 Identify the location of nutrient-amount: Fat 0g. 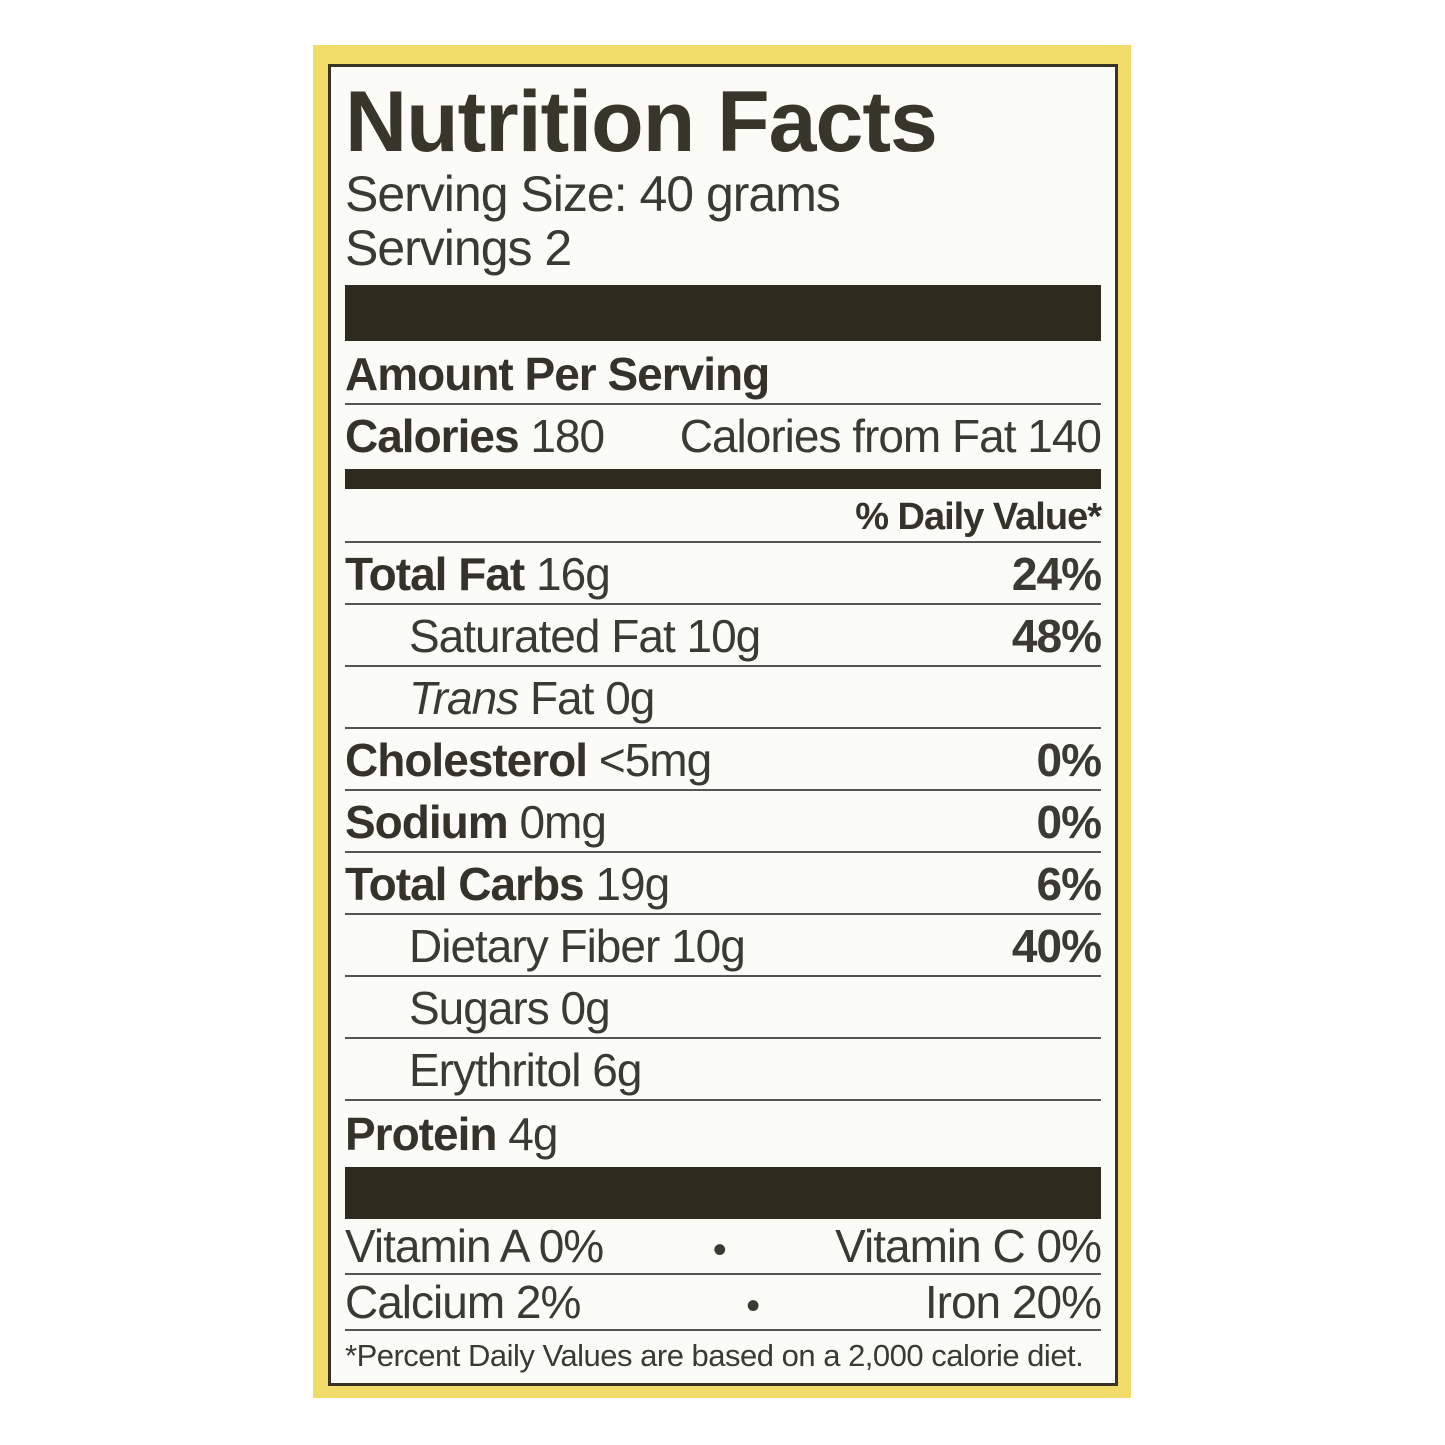
(592, 698).